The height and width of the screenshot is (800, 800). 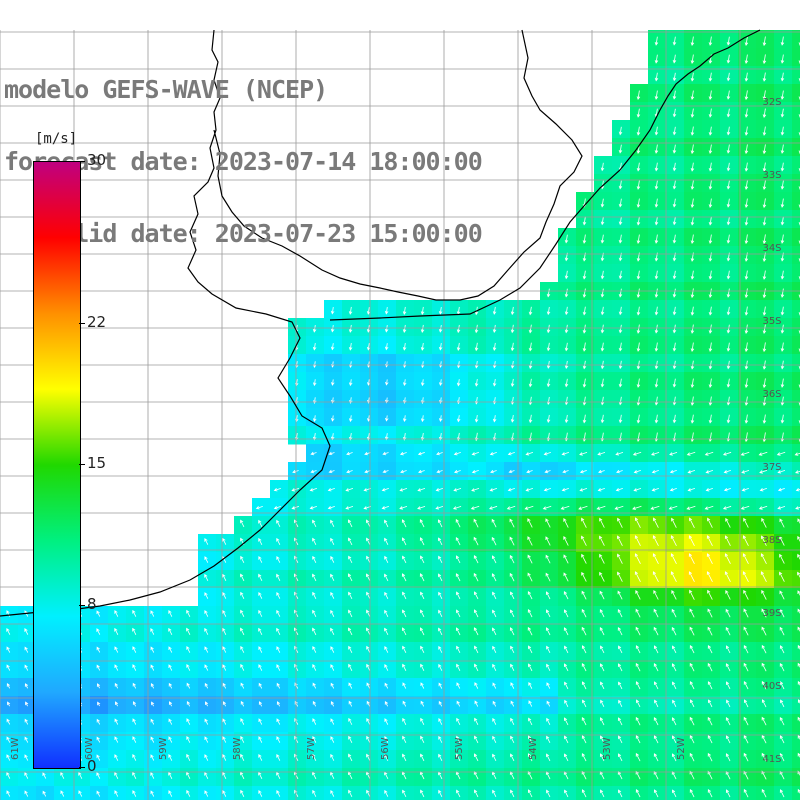 What do you see at coordinates (89, 748) in the screenshot?
I see `lon-label: 60W` at bounding box center [89, 748].